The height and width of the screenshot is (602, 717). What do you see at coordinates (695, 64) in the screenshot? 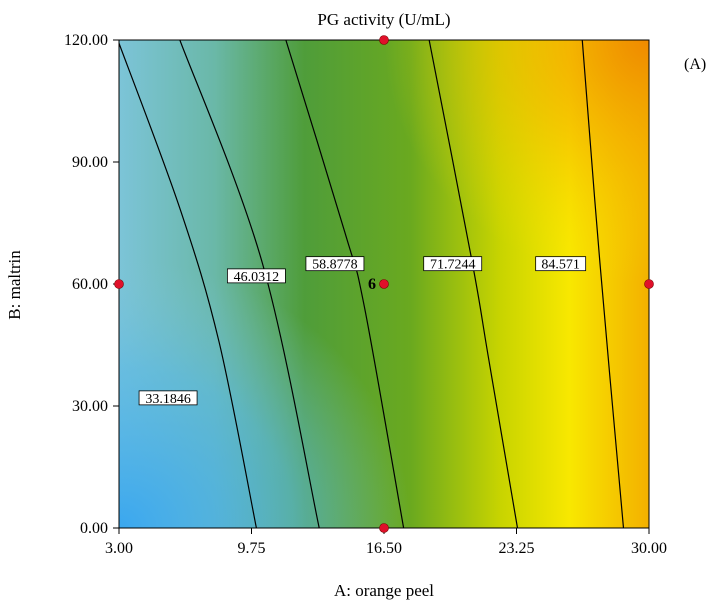
I see `panel-label: (A)` at bounding box center [695, 64].